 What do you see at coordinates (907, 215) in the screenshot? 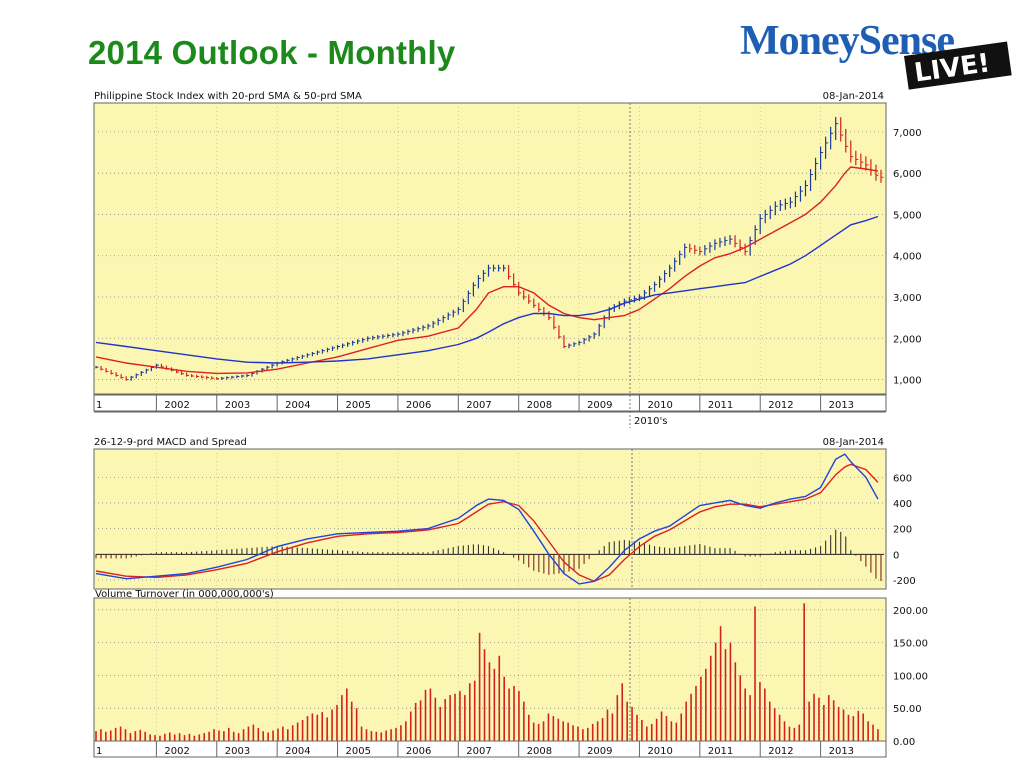
I see `price-y-tick-label: 5,000` at bounding box center [907, 215].